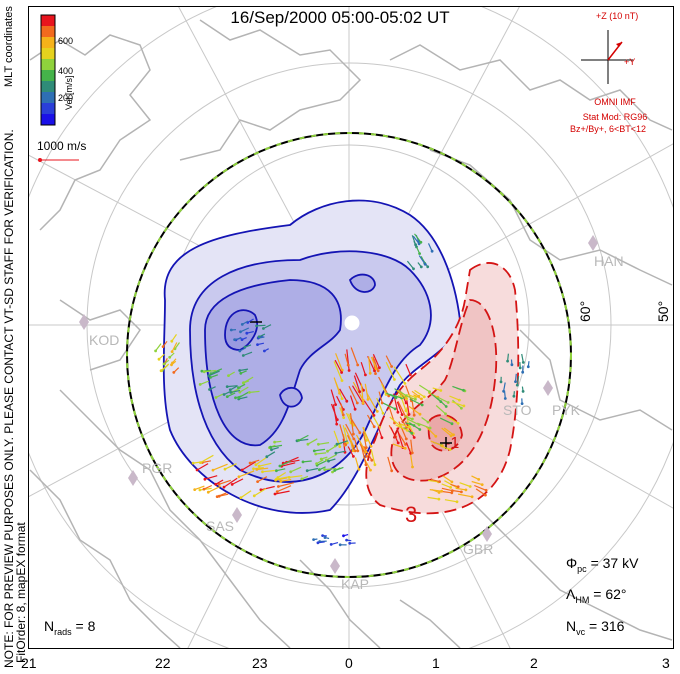 The width and height of the screenshot is (680, 674). What do you see at coordinates (9, 46) in the screenshot?
I see `coordinates-label: MLT coordinates` at bounding box center [9, 46].